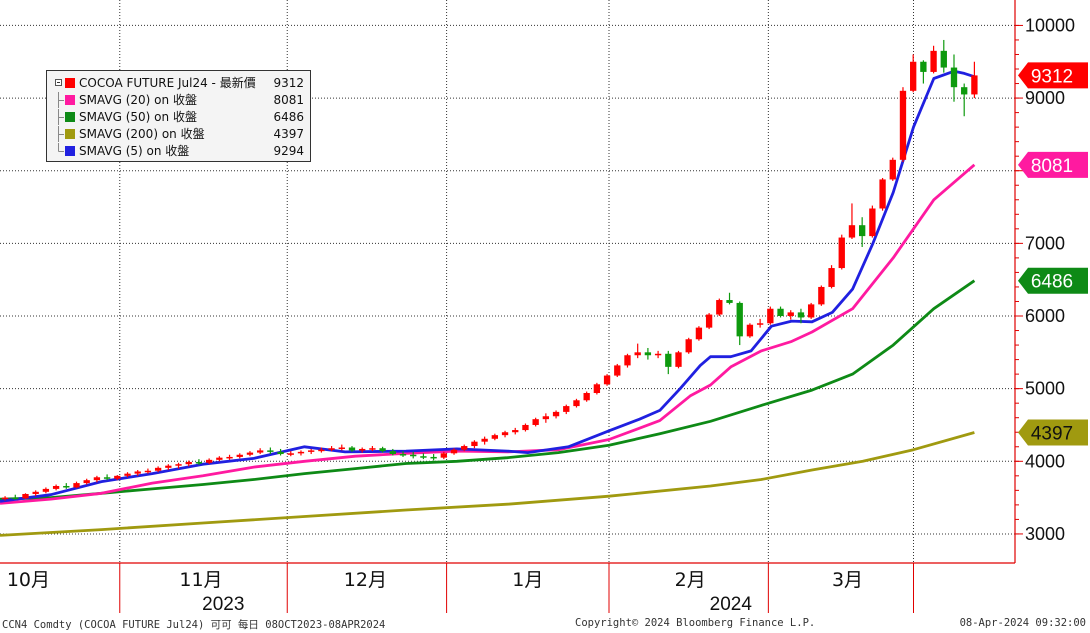  I want to click on legend-row-sma20: SMAVG (20) on 收盤 8081, so click(179, 100).